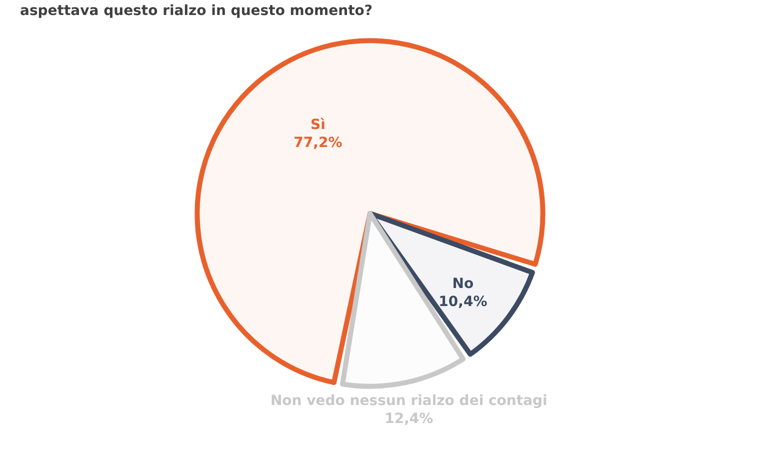 This screenshot has height=470, width=780. I want to click on slice-label: No, so click(463, 284).